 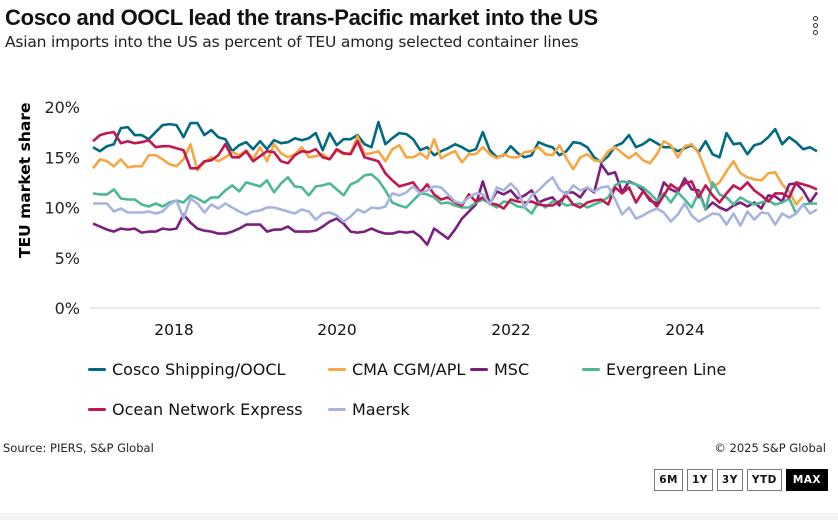 I want to click on range-button-1y: 1Y, so click(x=700, y=480).